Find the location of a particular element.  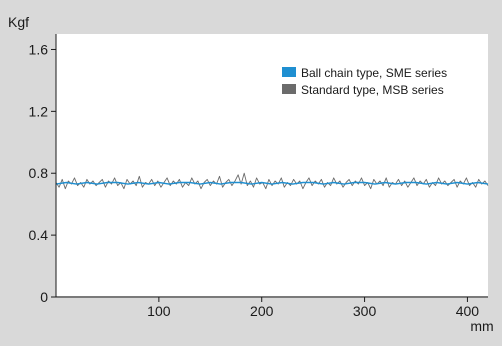

x-tick-label: 300 is located at coordinates (365, 311).